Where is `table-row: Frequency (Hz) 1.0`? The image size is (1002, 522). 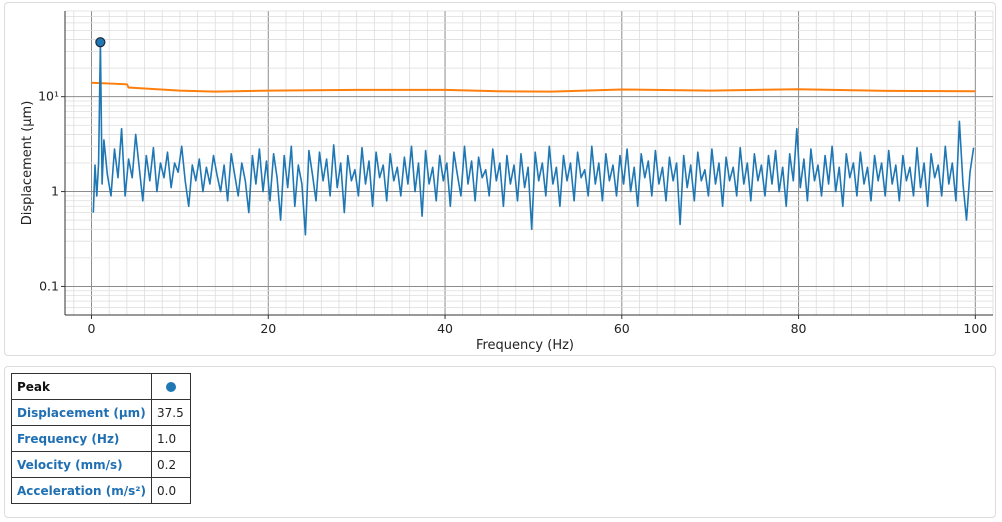 table-row: Frequency (Hz) 1.0 is located at coordinates (101, 438).